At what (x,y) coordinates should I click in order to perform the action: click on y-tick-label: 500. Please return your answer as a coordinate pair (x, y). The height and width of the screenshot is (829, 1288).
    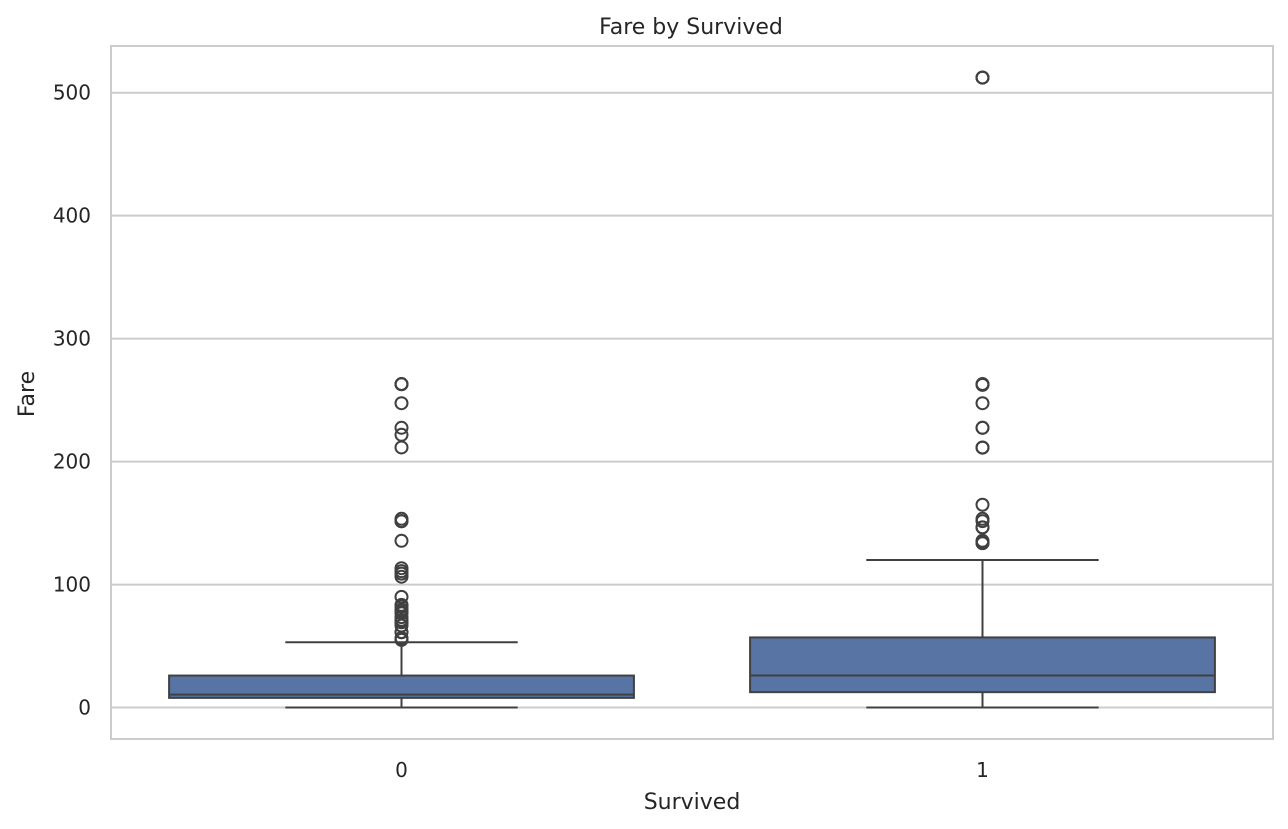
    Looking at the image, I should click on (72, 93).